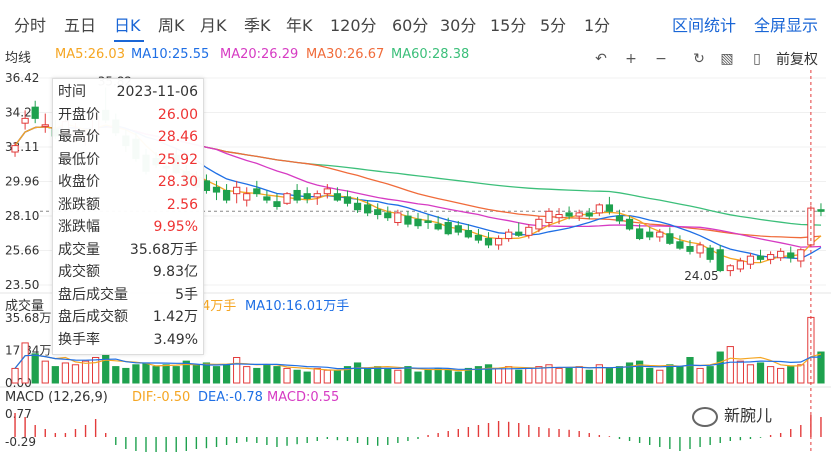 The height and width of the screenshot is (452, 831). What do you see at coordinates (175, 227) in the screenshot?
I see `tooltip-value: 9.95%` at bounding box center [175, 227].